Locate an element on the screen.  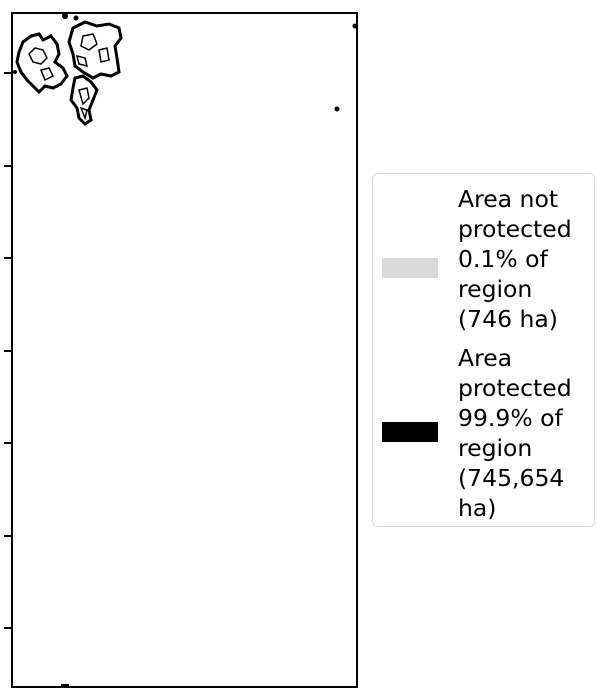
legend-label-line: 99.9% of is located at coordinates (510, 418).